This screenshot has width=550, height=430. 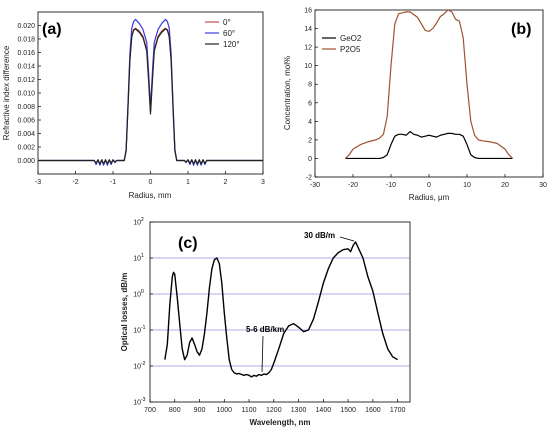 I want to click on chart-a-x-tick-label: 2, so click(x=226, y=182).